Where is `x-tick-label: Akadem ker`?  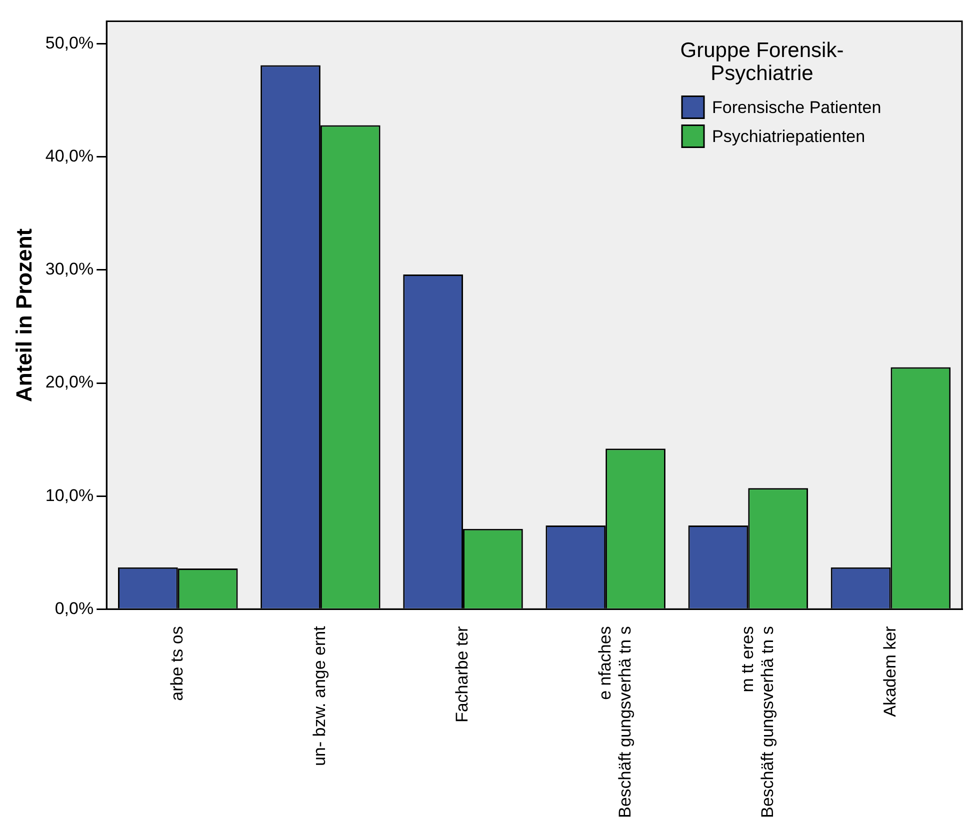
x-tick-label: Akadem ker is located at coordinates (890, 671).